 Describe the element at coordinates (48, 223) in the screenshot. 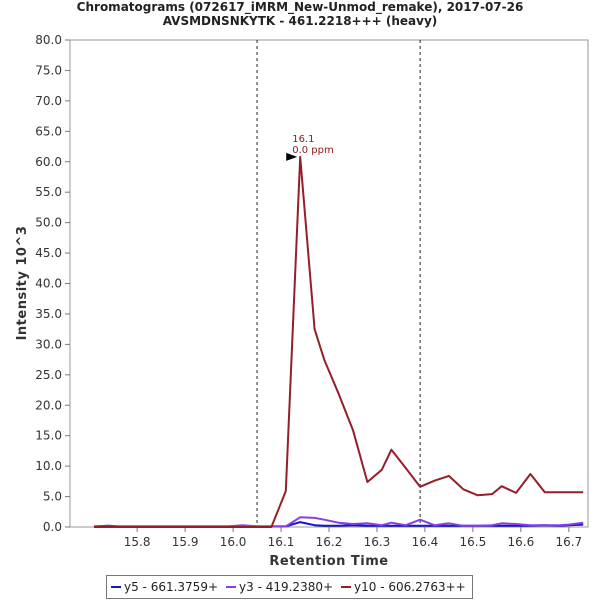

I see `y-tick-label: 50.0` at that location.